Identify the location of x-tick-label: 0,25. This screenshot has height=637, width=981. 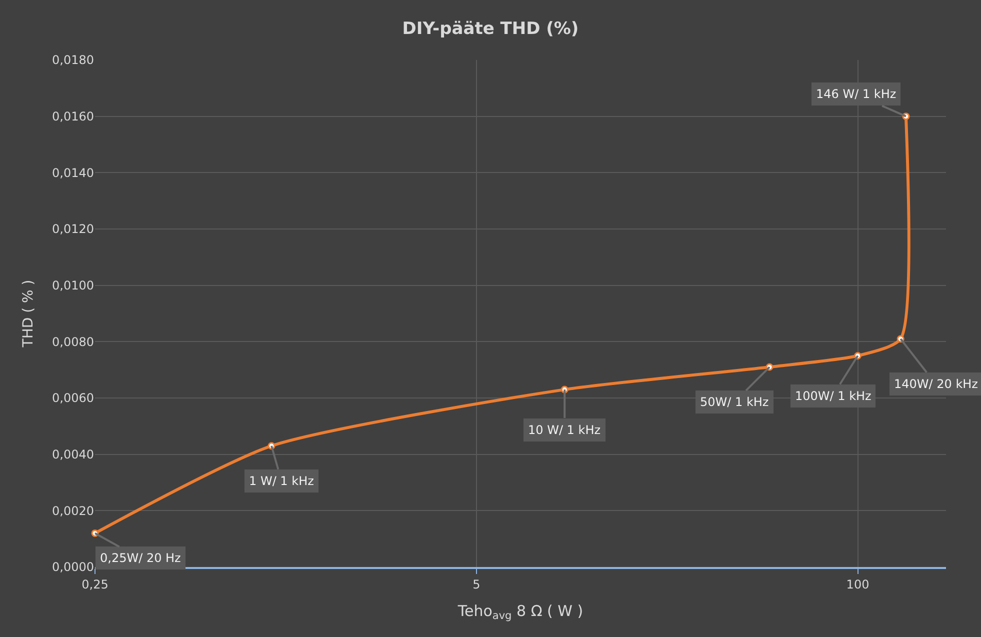
(95, 584).